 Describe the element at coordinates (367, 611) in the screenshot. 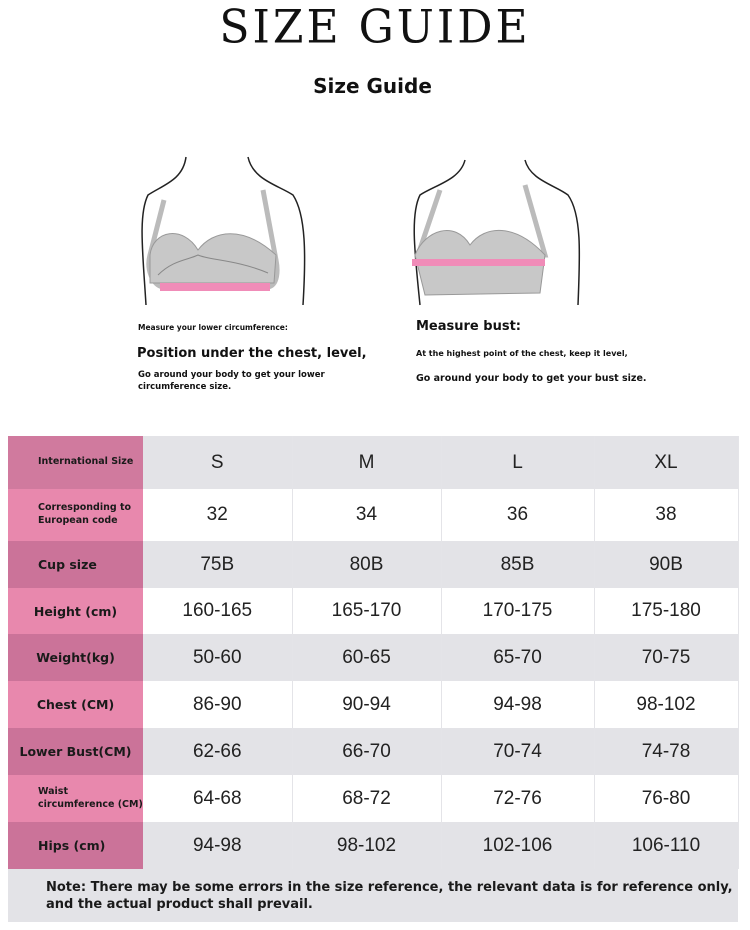

I see `table-cell: 165-170` at that location.